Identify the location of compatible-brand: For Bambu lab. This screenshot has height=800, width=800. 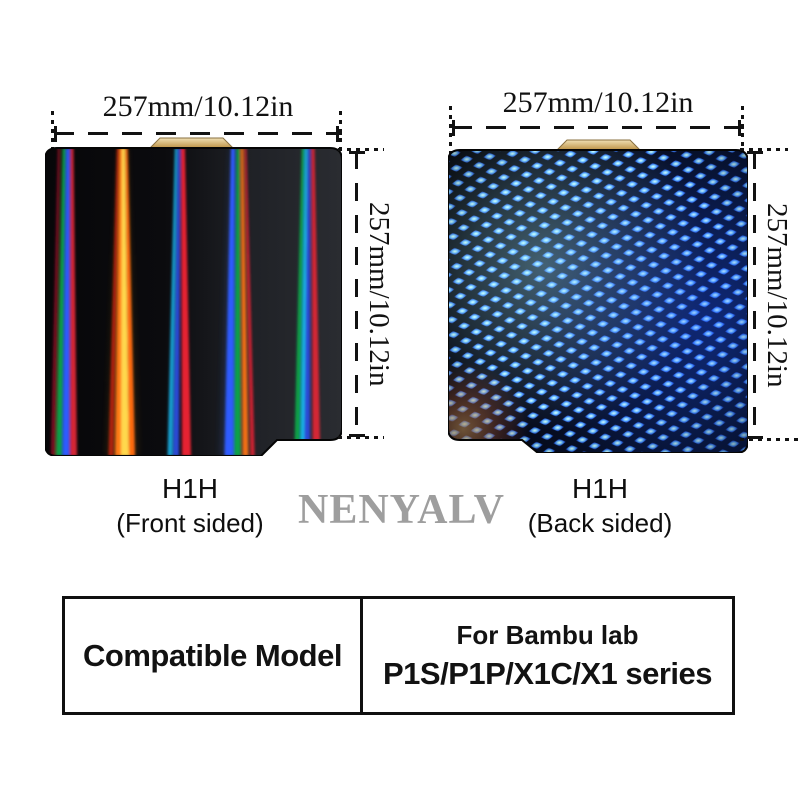
(547, 634).